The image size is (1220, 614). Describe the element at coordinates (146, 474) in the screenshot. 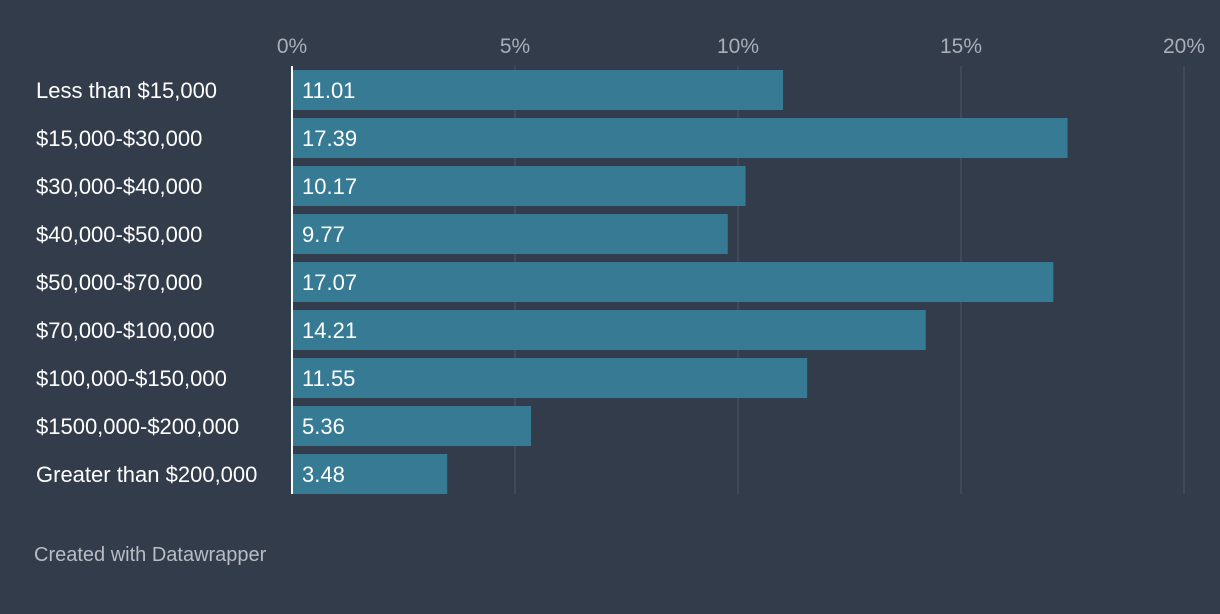

I see `category-label: Greater than $200,000` at that location.